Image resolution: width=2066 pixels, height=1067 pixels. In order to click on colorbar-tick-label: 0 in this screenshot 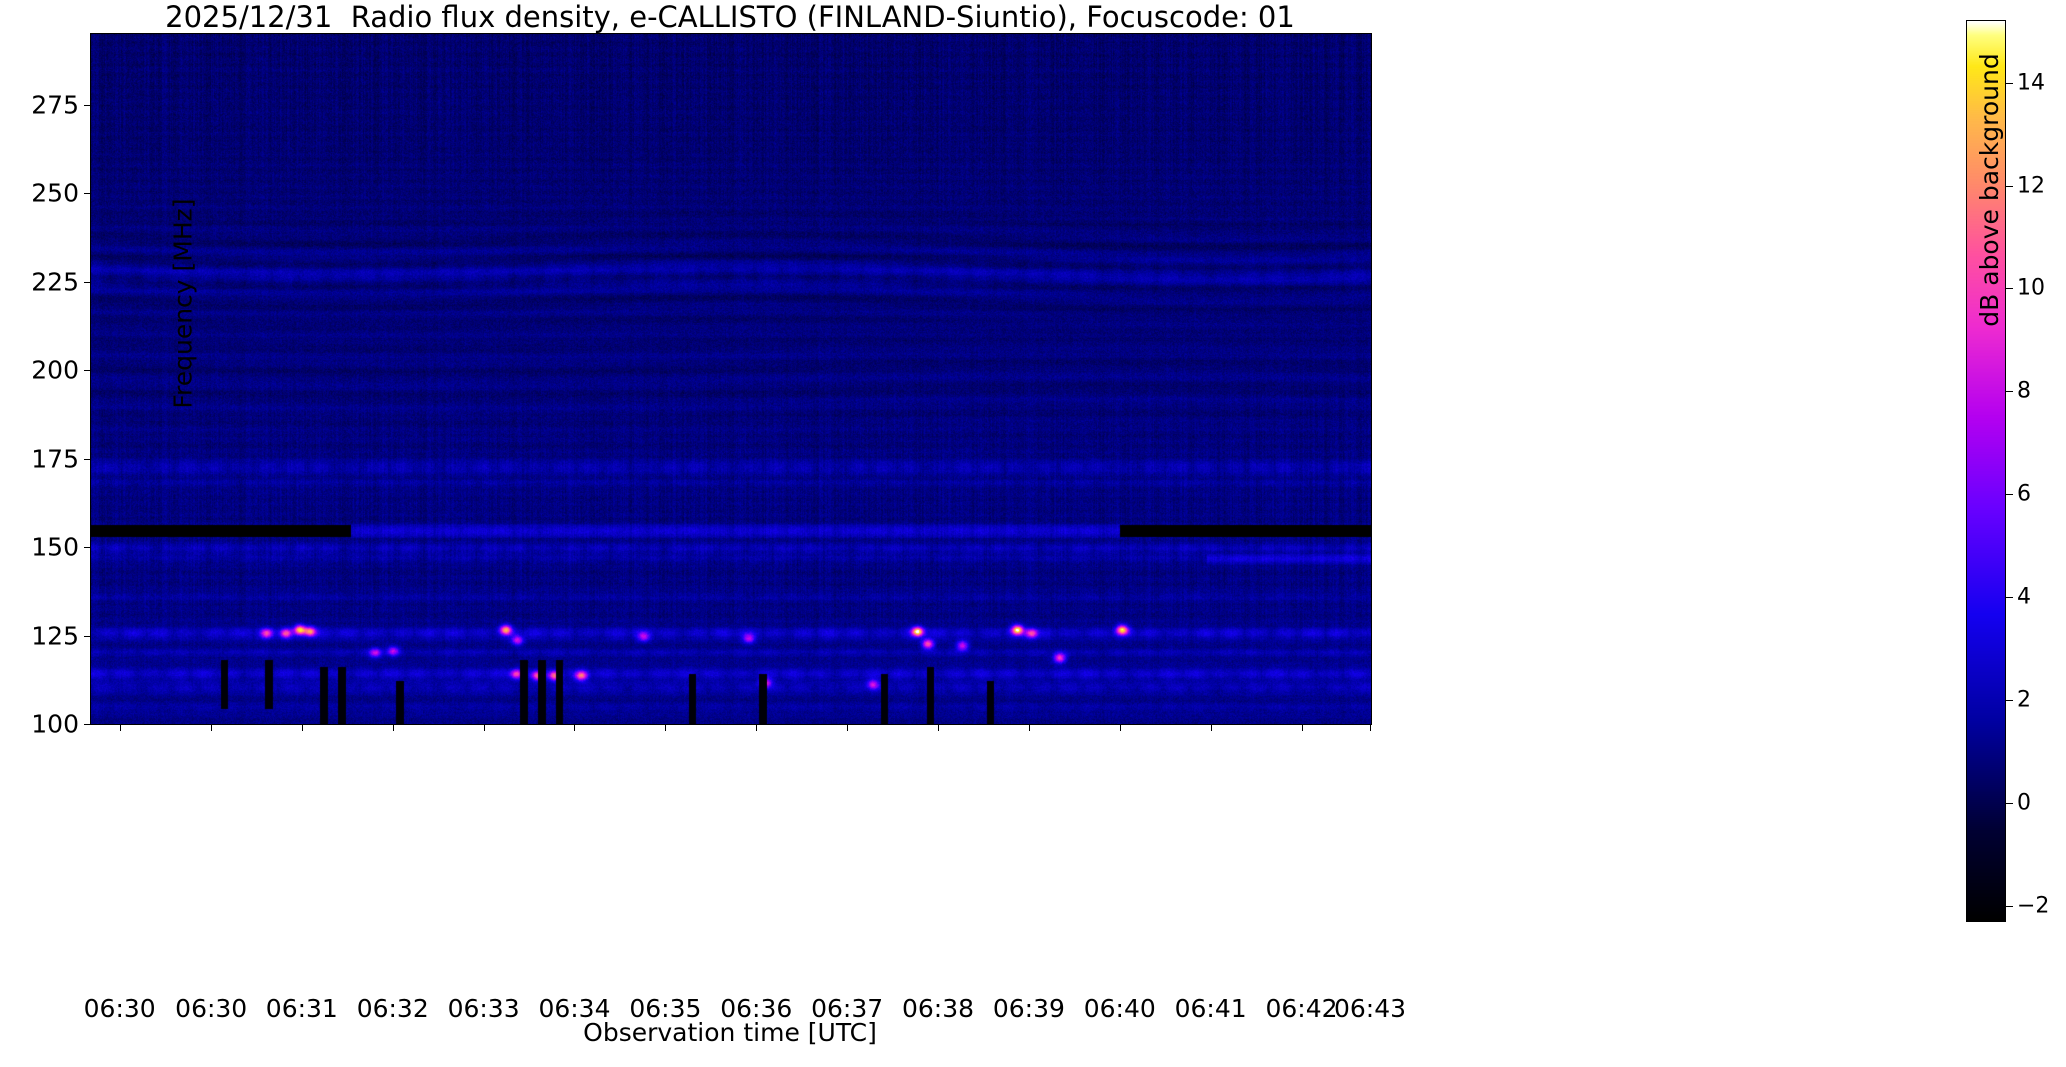, I will do `click(2024, 803)`.